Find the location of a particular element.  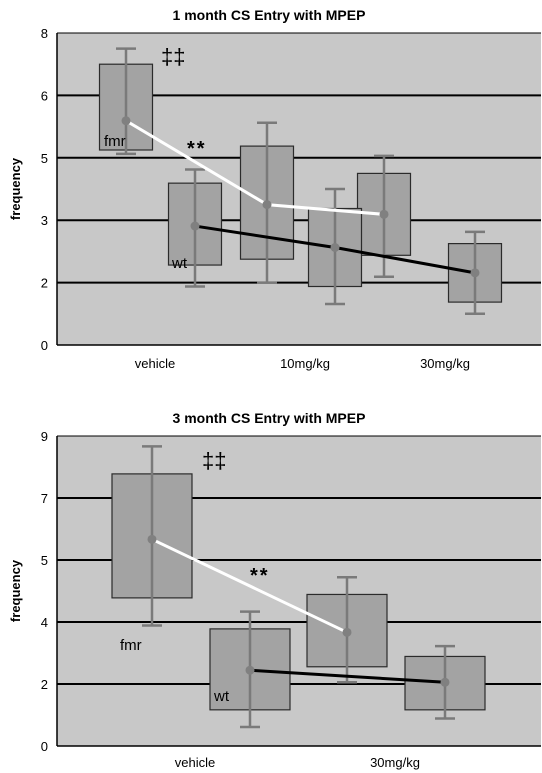

box-wt is located at coordinates (445, 682).